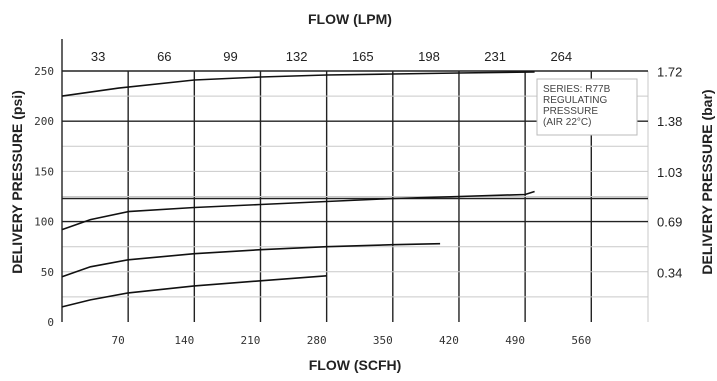 Image resolution: width=717 pixels, height=381 pixels. Describe the element at coordinates (581, 340) in the screenshot. I see `x-tick-label-bottom: 560` at that location.